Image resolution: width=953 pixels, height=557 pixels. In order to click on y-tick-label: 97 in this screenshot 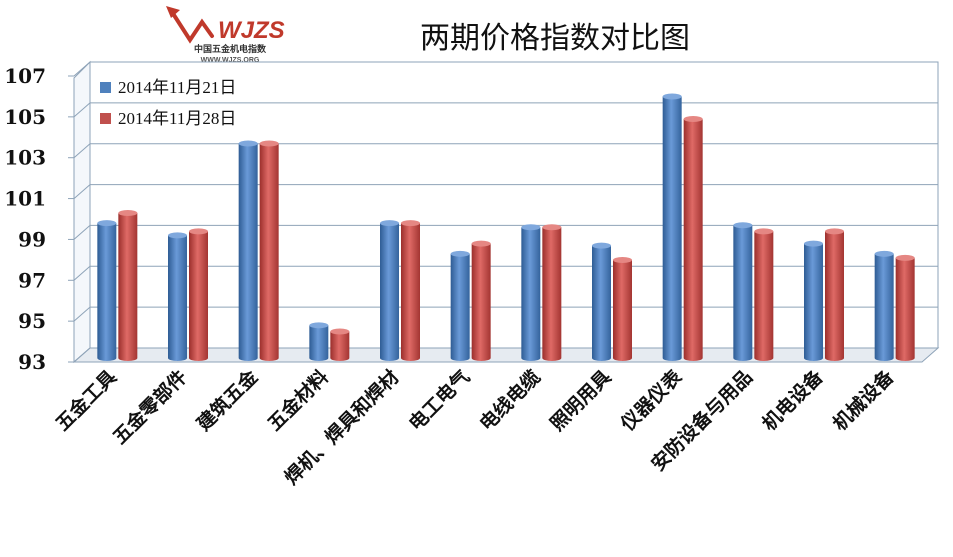, I will do `click(32, 280)`.